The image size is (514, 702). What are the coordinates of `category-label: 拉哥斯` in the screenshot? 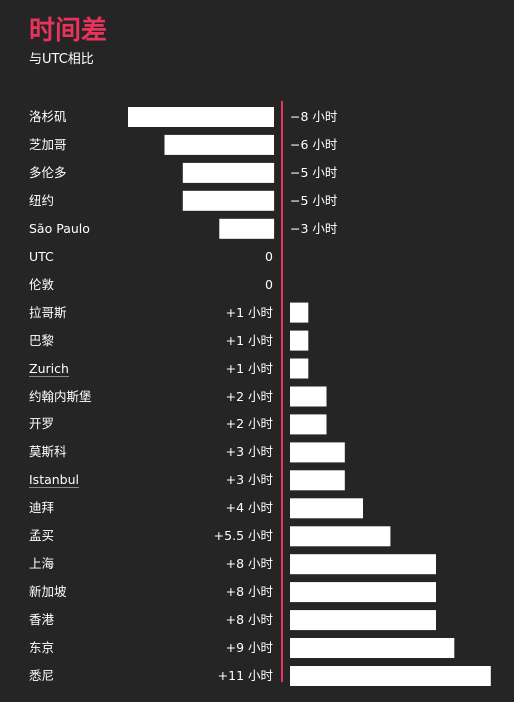 It's located at (48, 312).